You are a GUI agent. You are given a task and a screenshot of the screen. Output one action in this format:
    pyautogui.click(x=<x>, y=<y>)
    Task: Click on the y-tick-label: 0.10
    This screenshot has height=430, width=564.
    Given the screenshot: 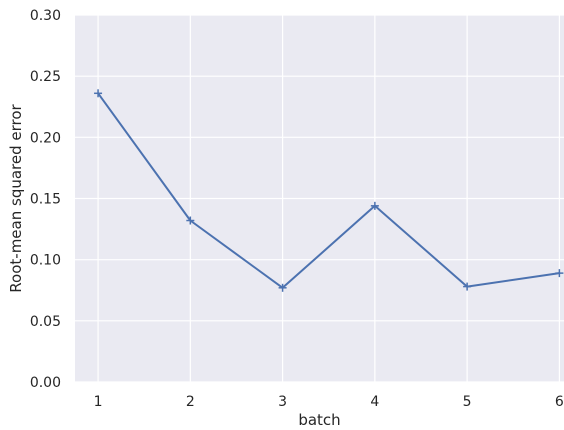 What is the action you would take?
    pyautogui.click(x=45, y=261)
    